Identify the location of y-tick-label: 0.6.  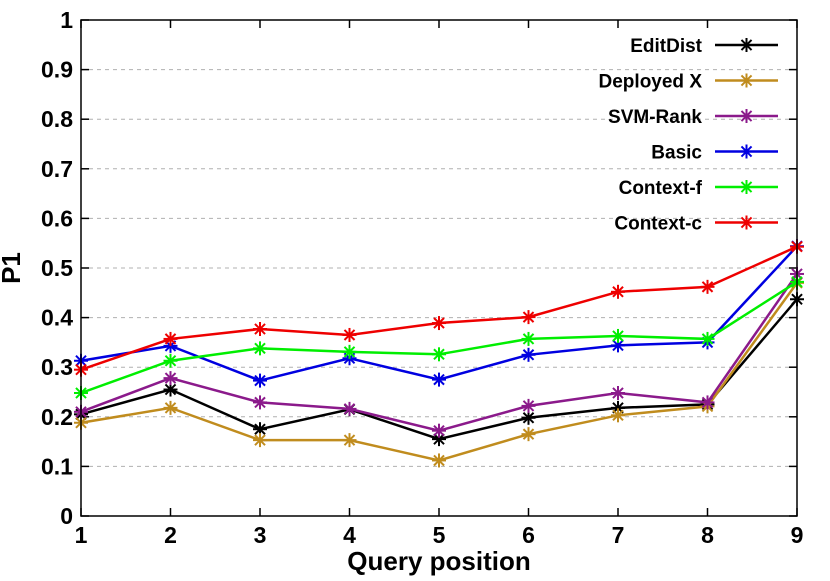
(57, 218).